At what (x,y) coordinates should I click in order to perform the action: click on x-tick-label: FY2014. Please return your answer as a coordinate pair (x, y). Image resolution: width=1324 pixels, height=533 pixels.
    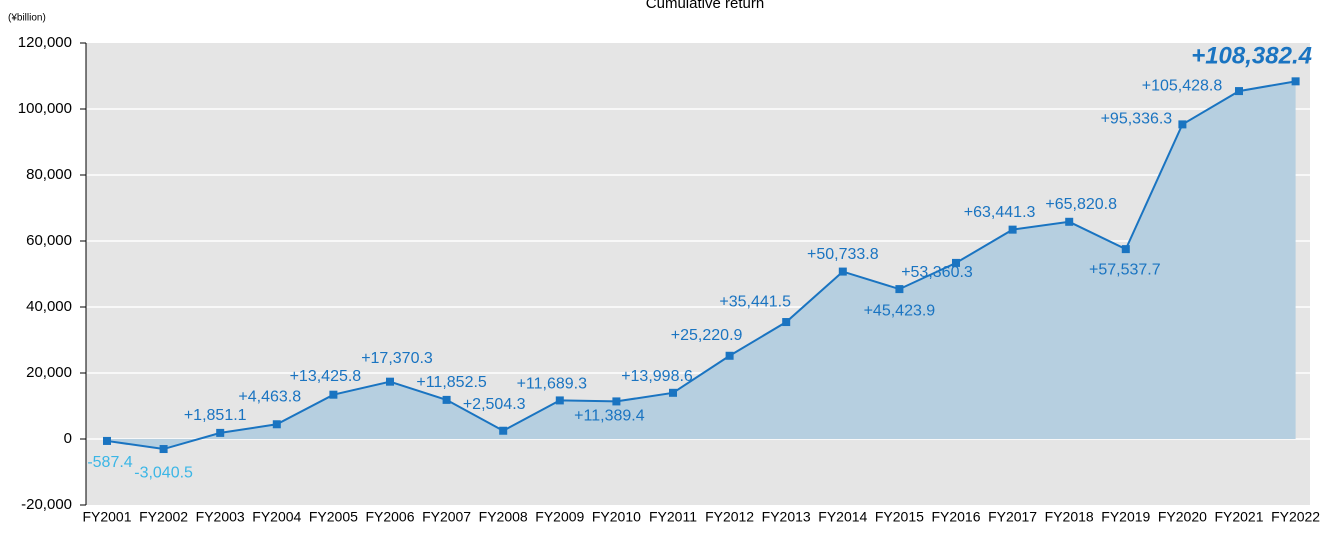
    Looking at the image, I should click on (842, 517).